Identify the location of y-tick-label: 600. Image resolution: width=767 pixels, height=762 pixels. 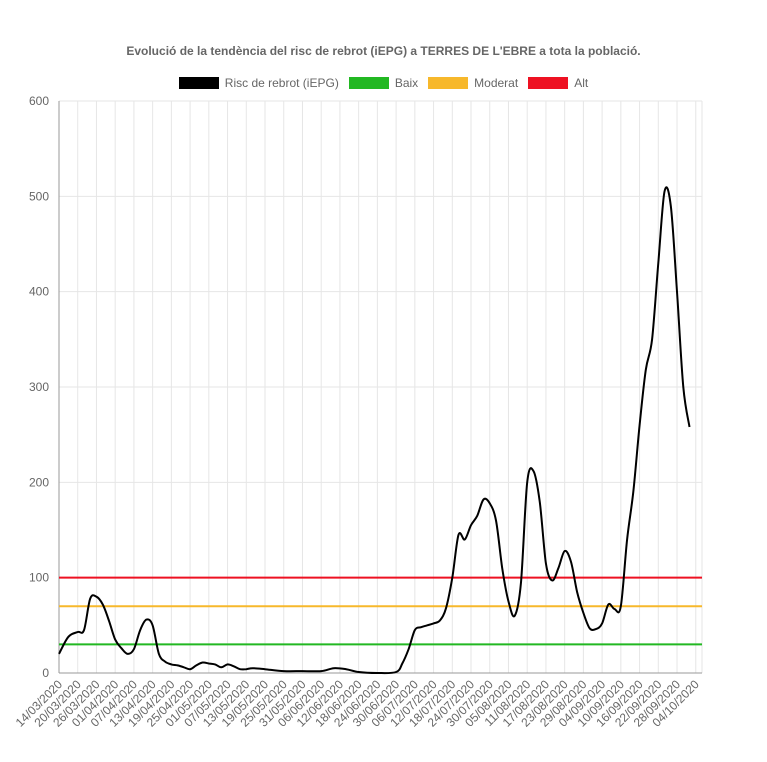
(39, 101).